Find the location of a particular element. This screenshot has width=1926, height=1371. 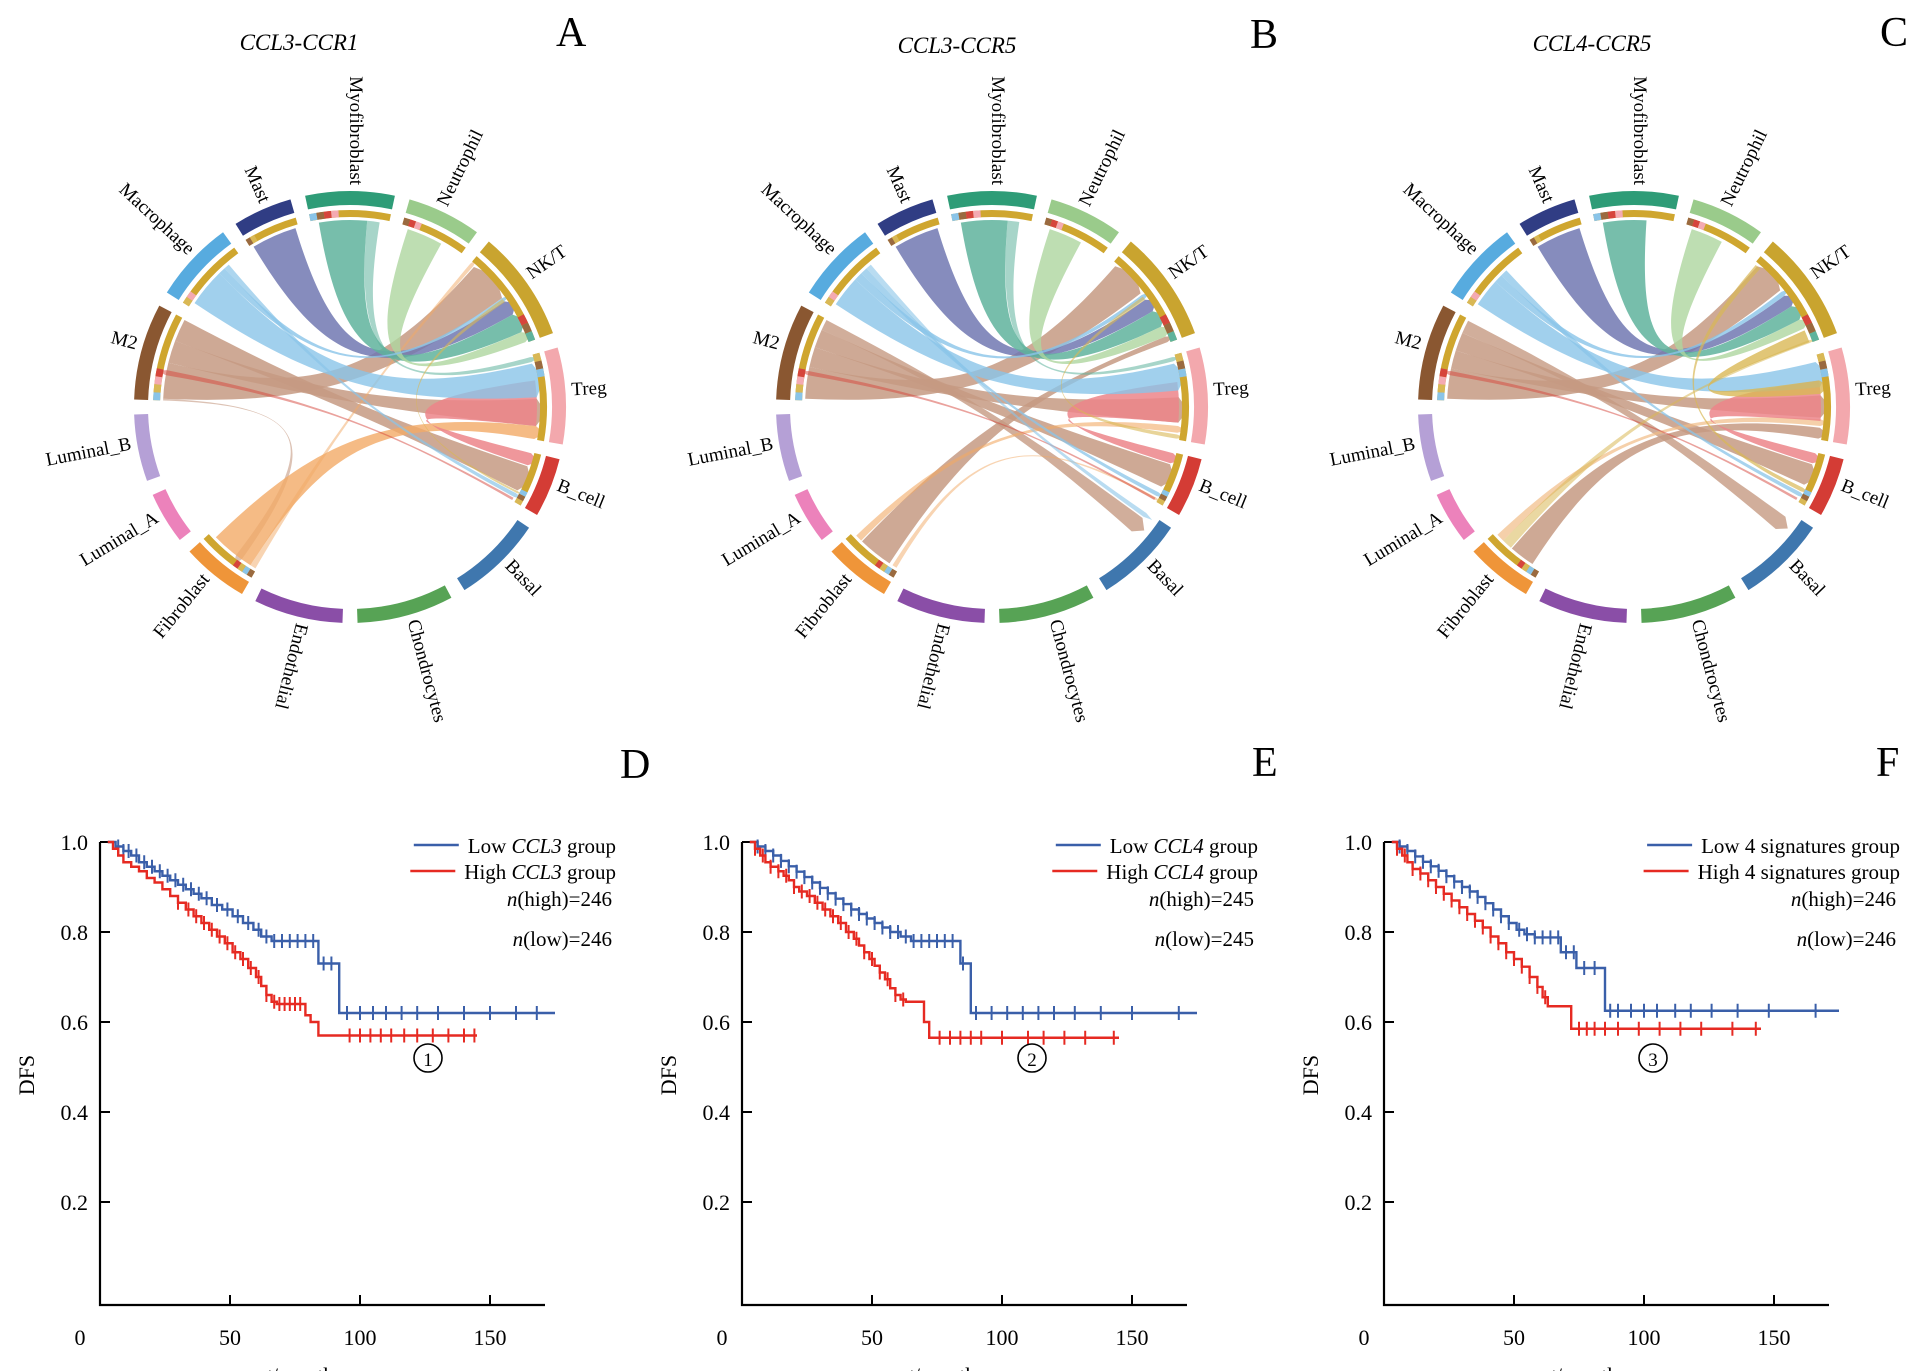

ribbon-Macrophage-to-NK/T is located at coordinates (1643, 317).